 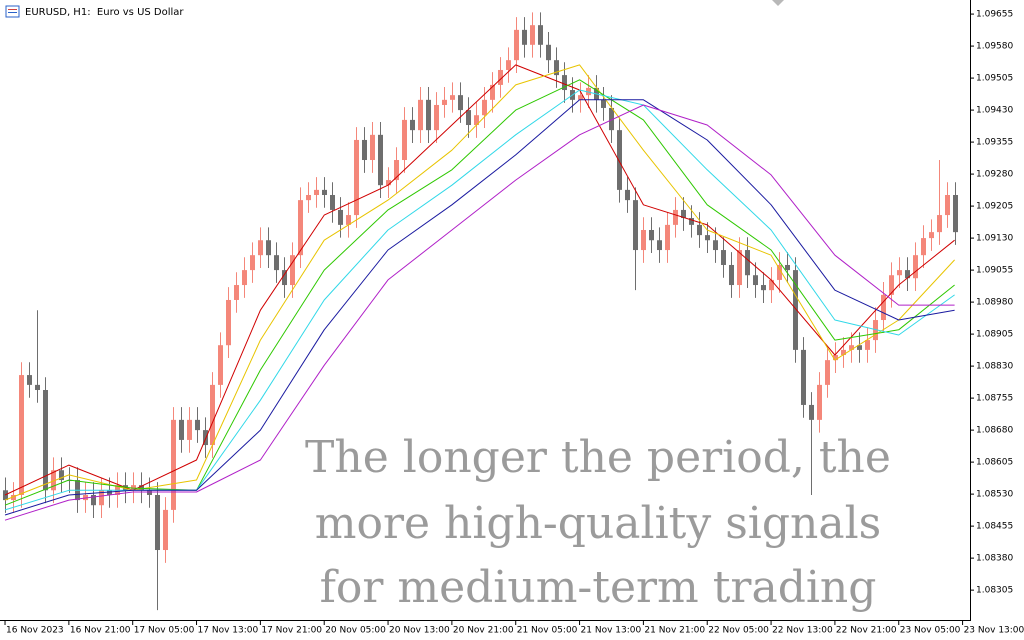 I want to click on x-tick-label: 16 Nov 2023, so click(x=35, y=631).